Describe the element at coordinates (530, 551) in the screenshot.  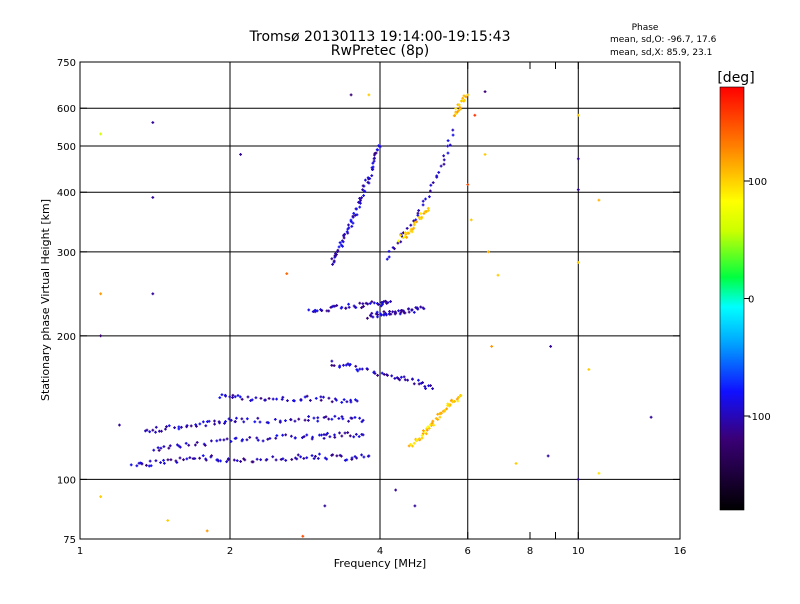
I see `x-tick-label: 8` at that location.